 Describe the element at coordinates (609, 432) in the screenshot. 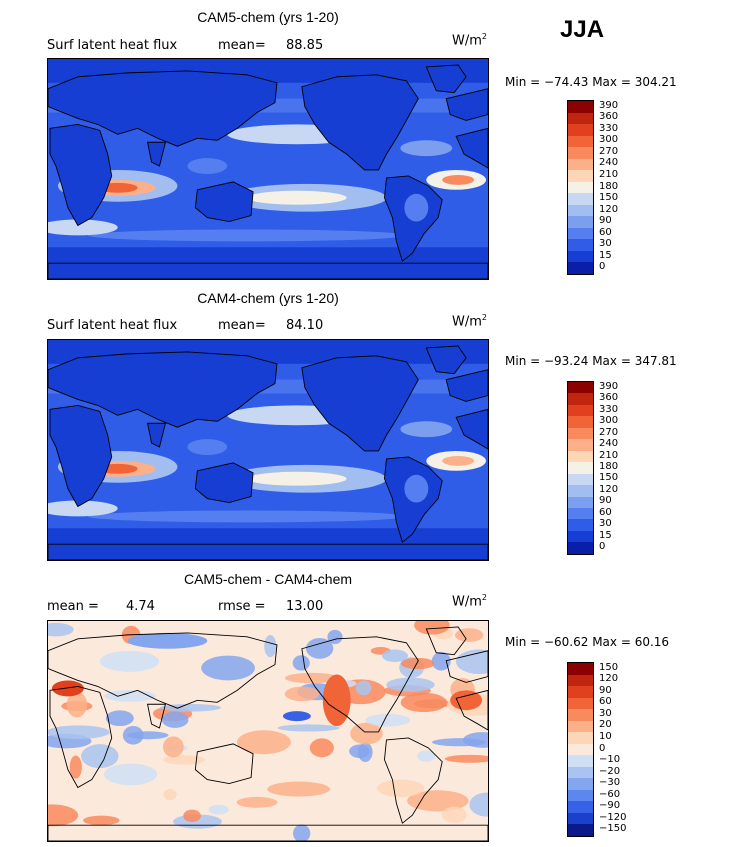

I see `colorbar-tick-label: 270` at that location.